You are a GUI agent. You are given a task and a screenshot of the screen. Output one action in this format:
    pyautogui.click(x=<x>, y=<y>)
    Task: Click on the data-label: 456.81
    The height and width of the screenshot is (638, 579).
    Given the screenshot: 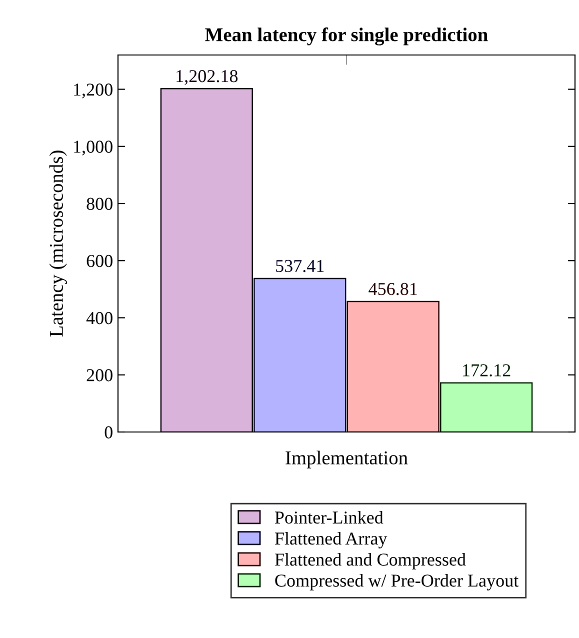 What is the action you would take?
    pyautogui.click(x=392, y=289)
    